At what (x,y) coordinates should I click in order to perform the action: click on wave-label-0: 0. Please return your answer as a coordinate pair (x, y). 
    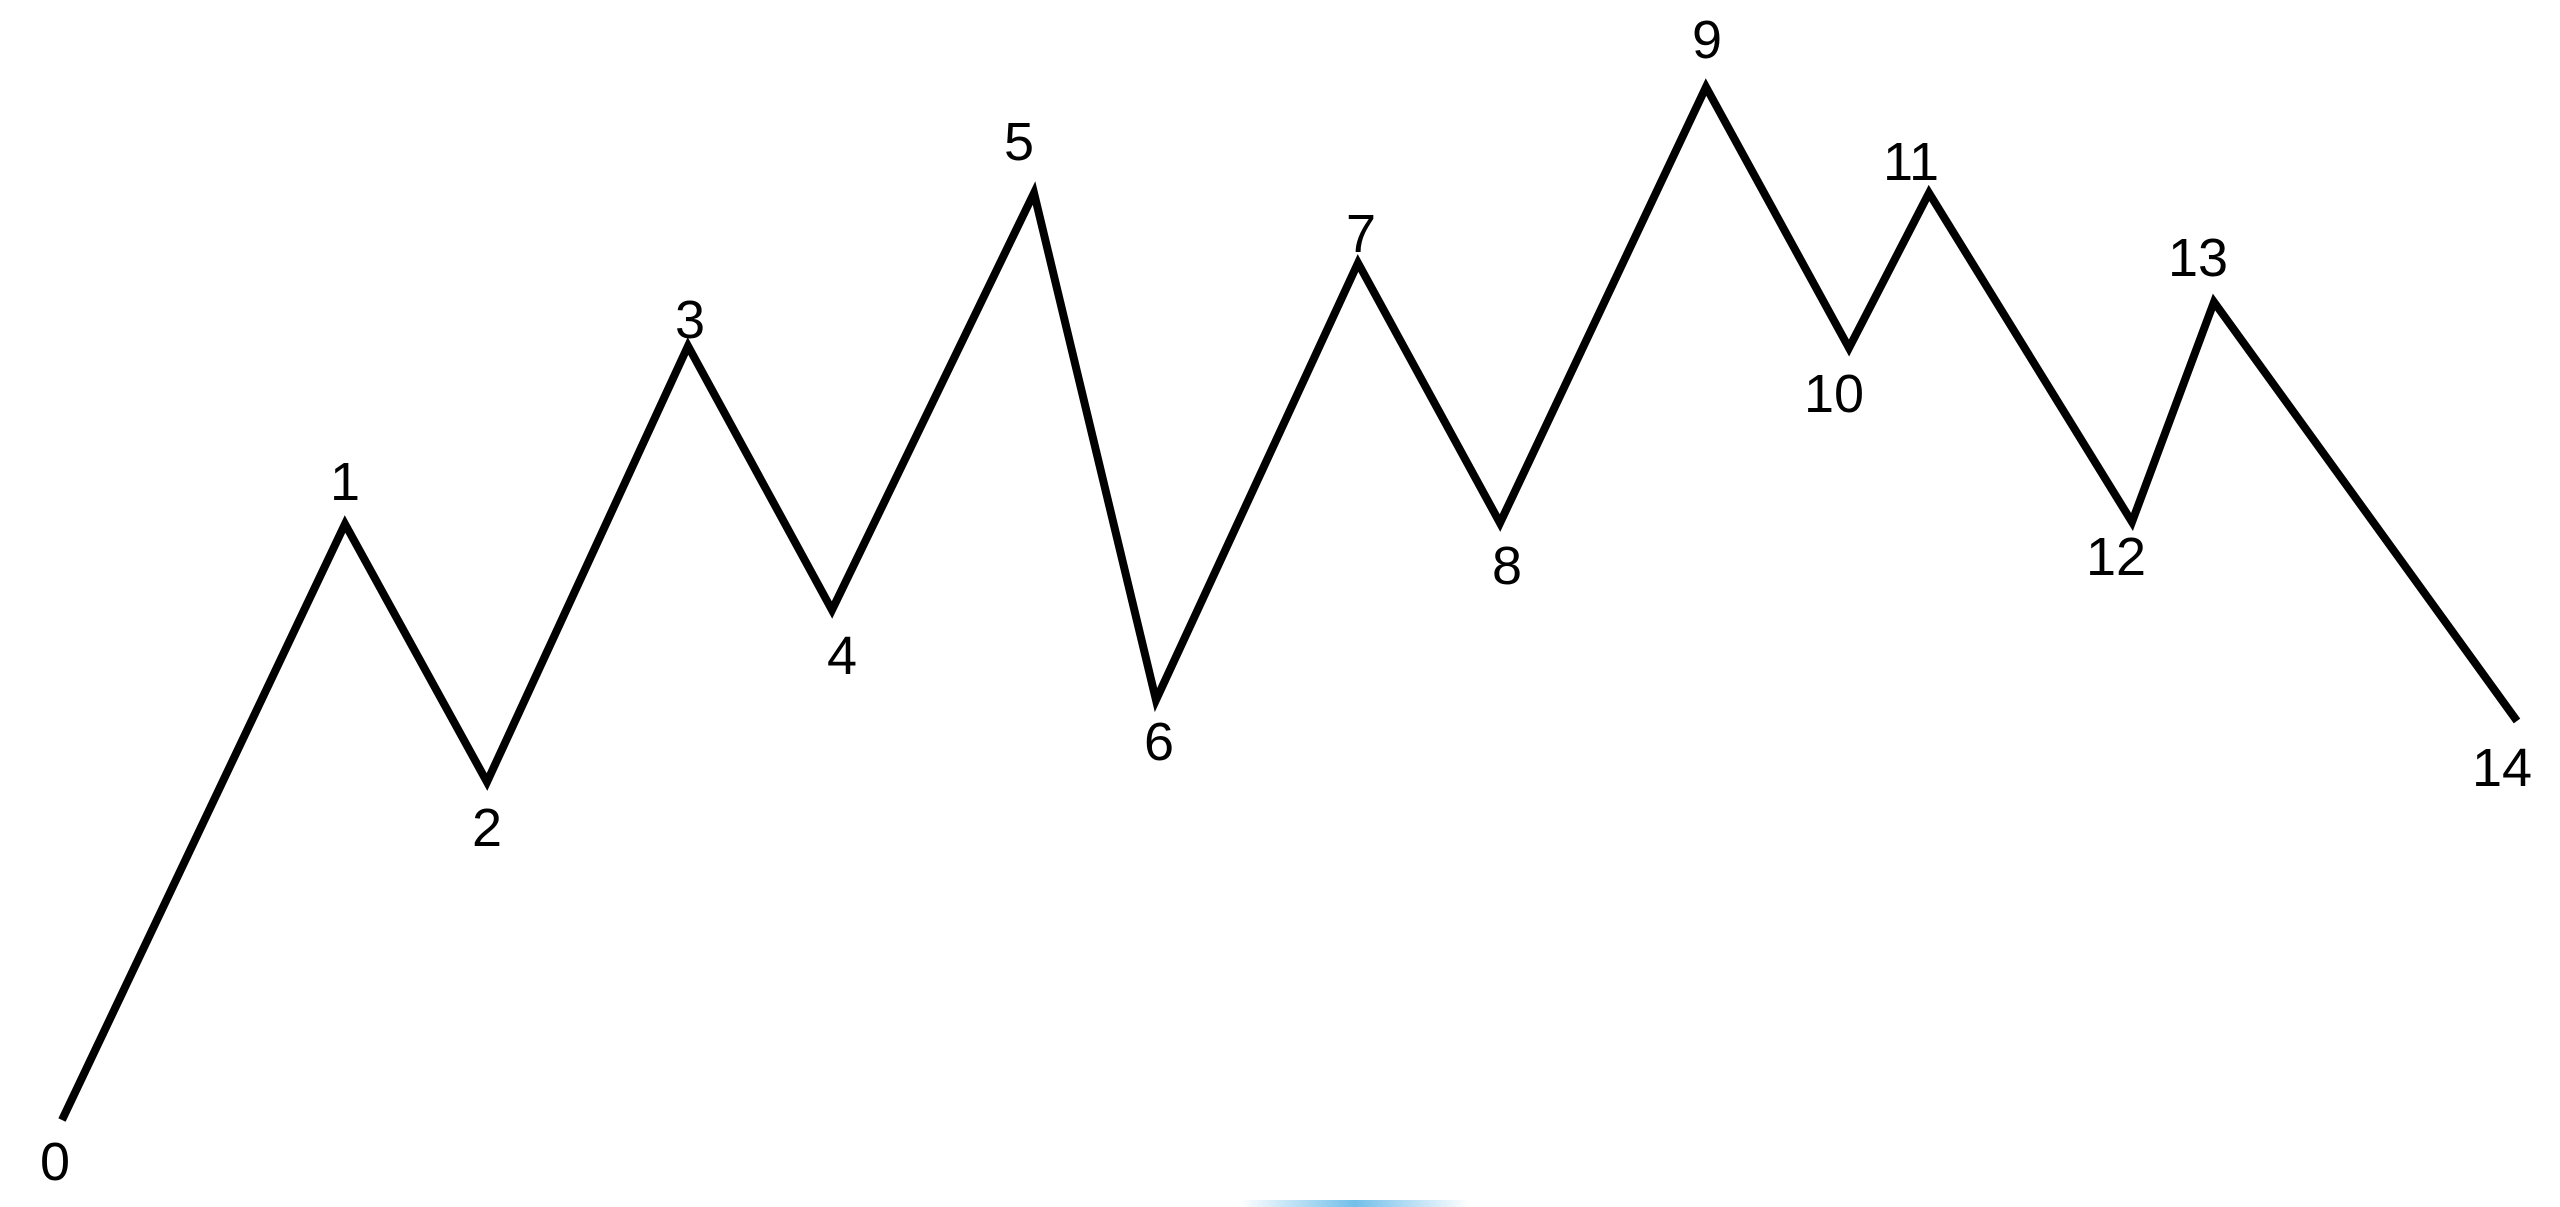
    Looking at the image, I should click on (55, 1162).